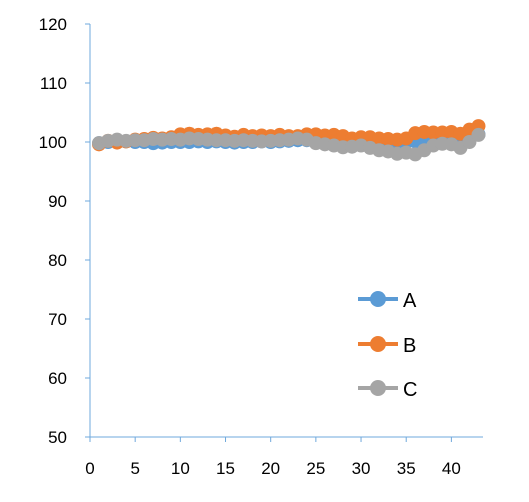 The height and width of the screenshot is (502, 529). What do you see at coordinates (225, 468) in the screenshot?
I see `x-tick-label: 15` at bounding box center [225, 468].